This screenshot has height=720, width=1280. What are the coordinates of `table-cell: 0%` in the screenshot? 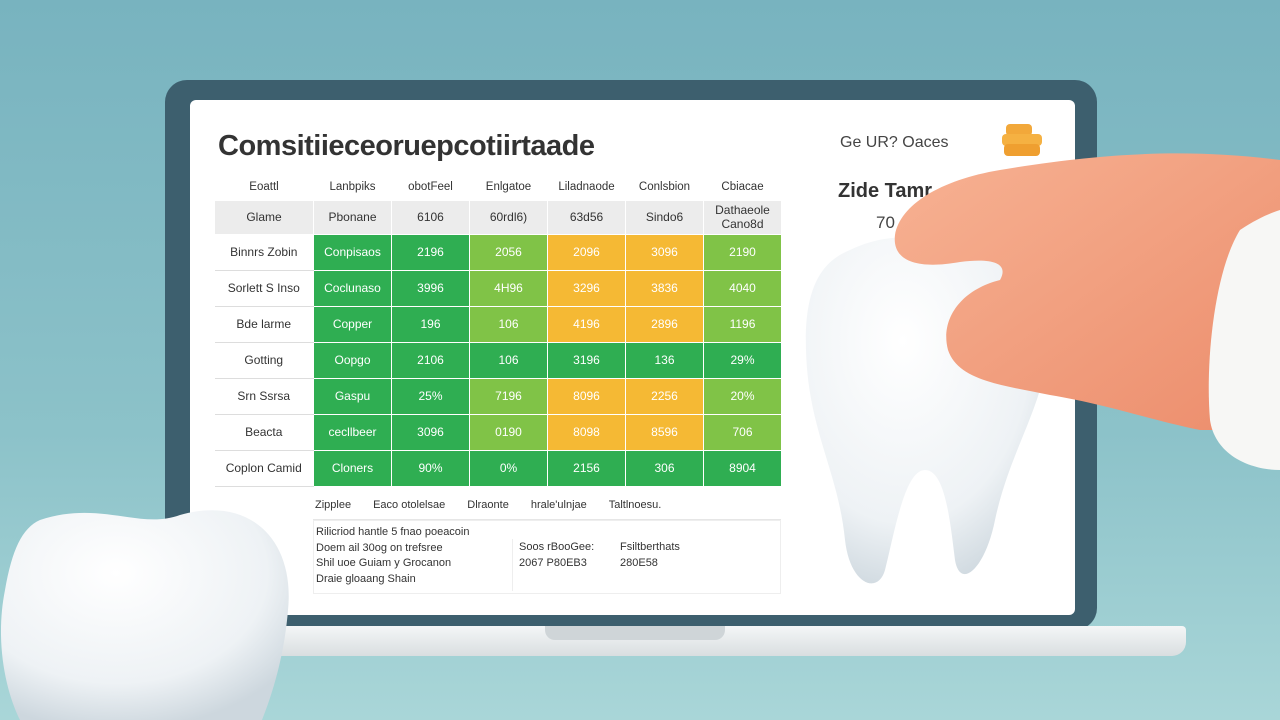 It's located at (508, 468).